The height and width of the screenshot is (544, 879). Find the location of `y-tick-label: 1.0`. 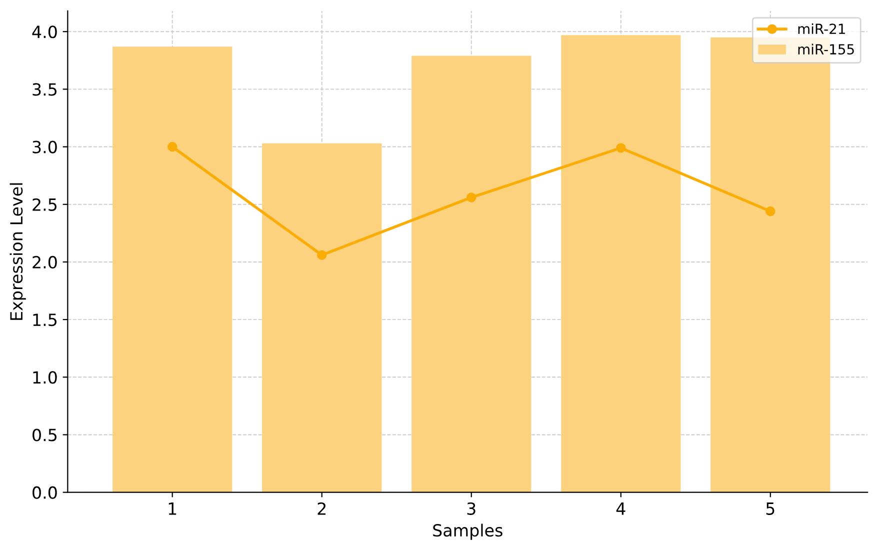

y-tick-label: 1.0 is located at coordinates (45, 377).